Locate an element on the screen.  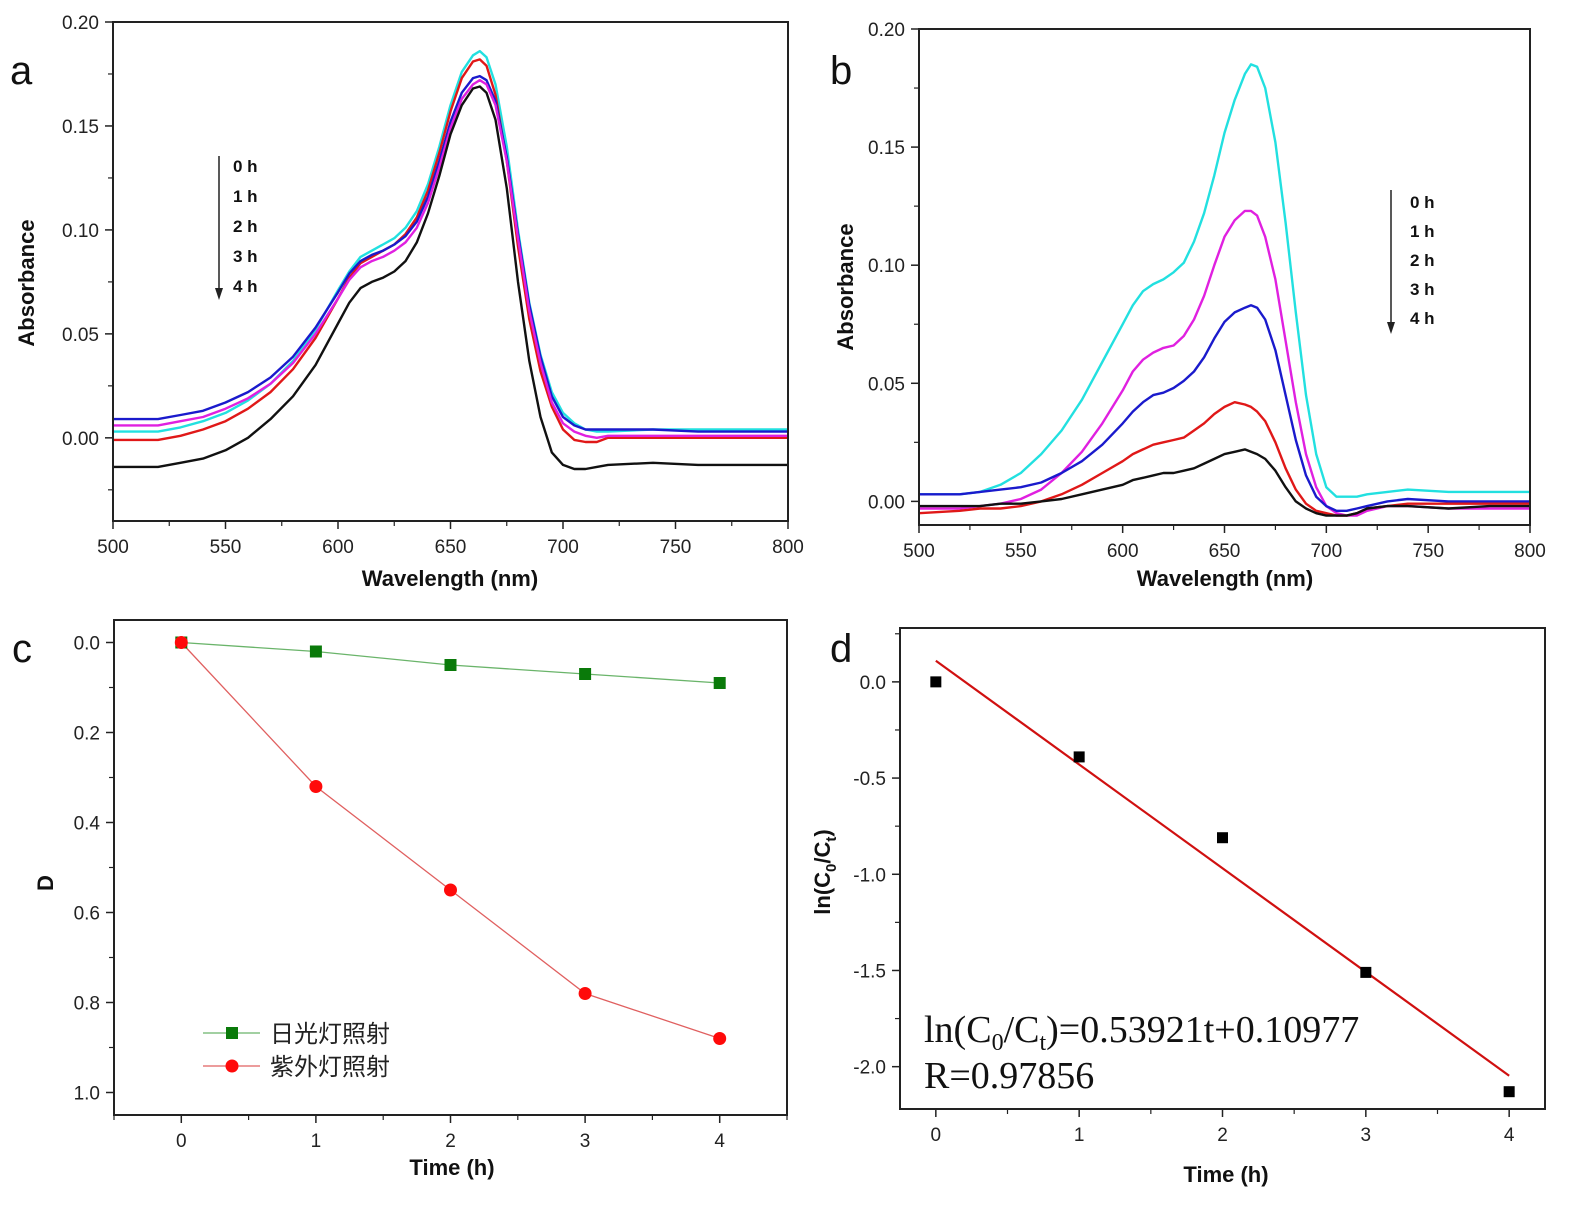
legend-label: 日光灯照射 is located at coordinates (330, 1034).